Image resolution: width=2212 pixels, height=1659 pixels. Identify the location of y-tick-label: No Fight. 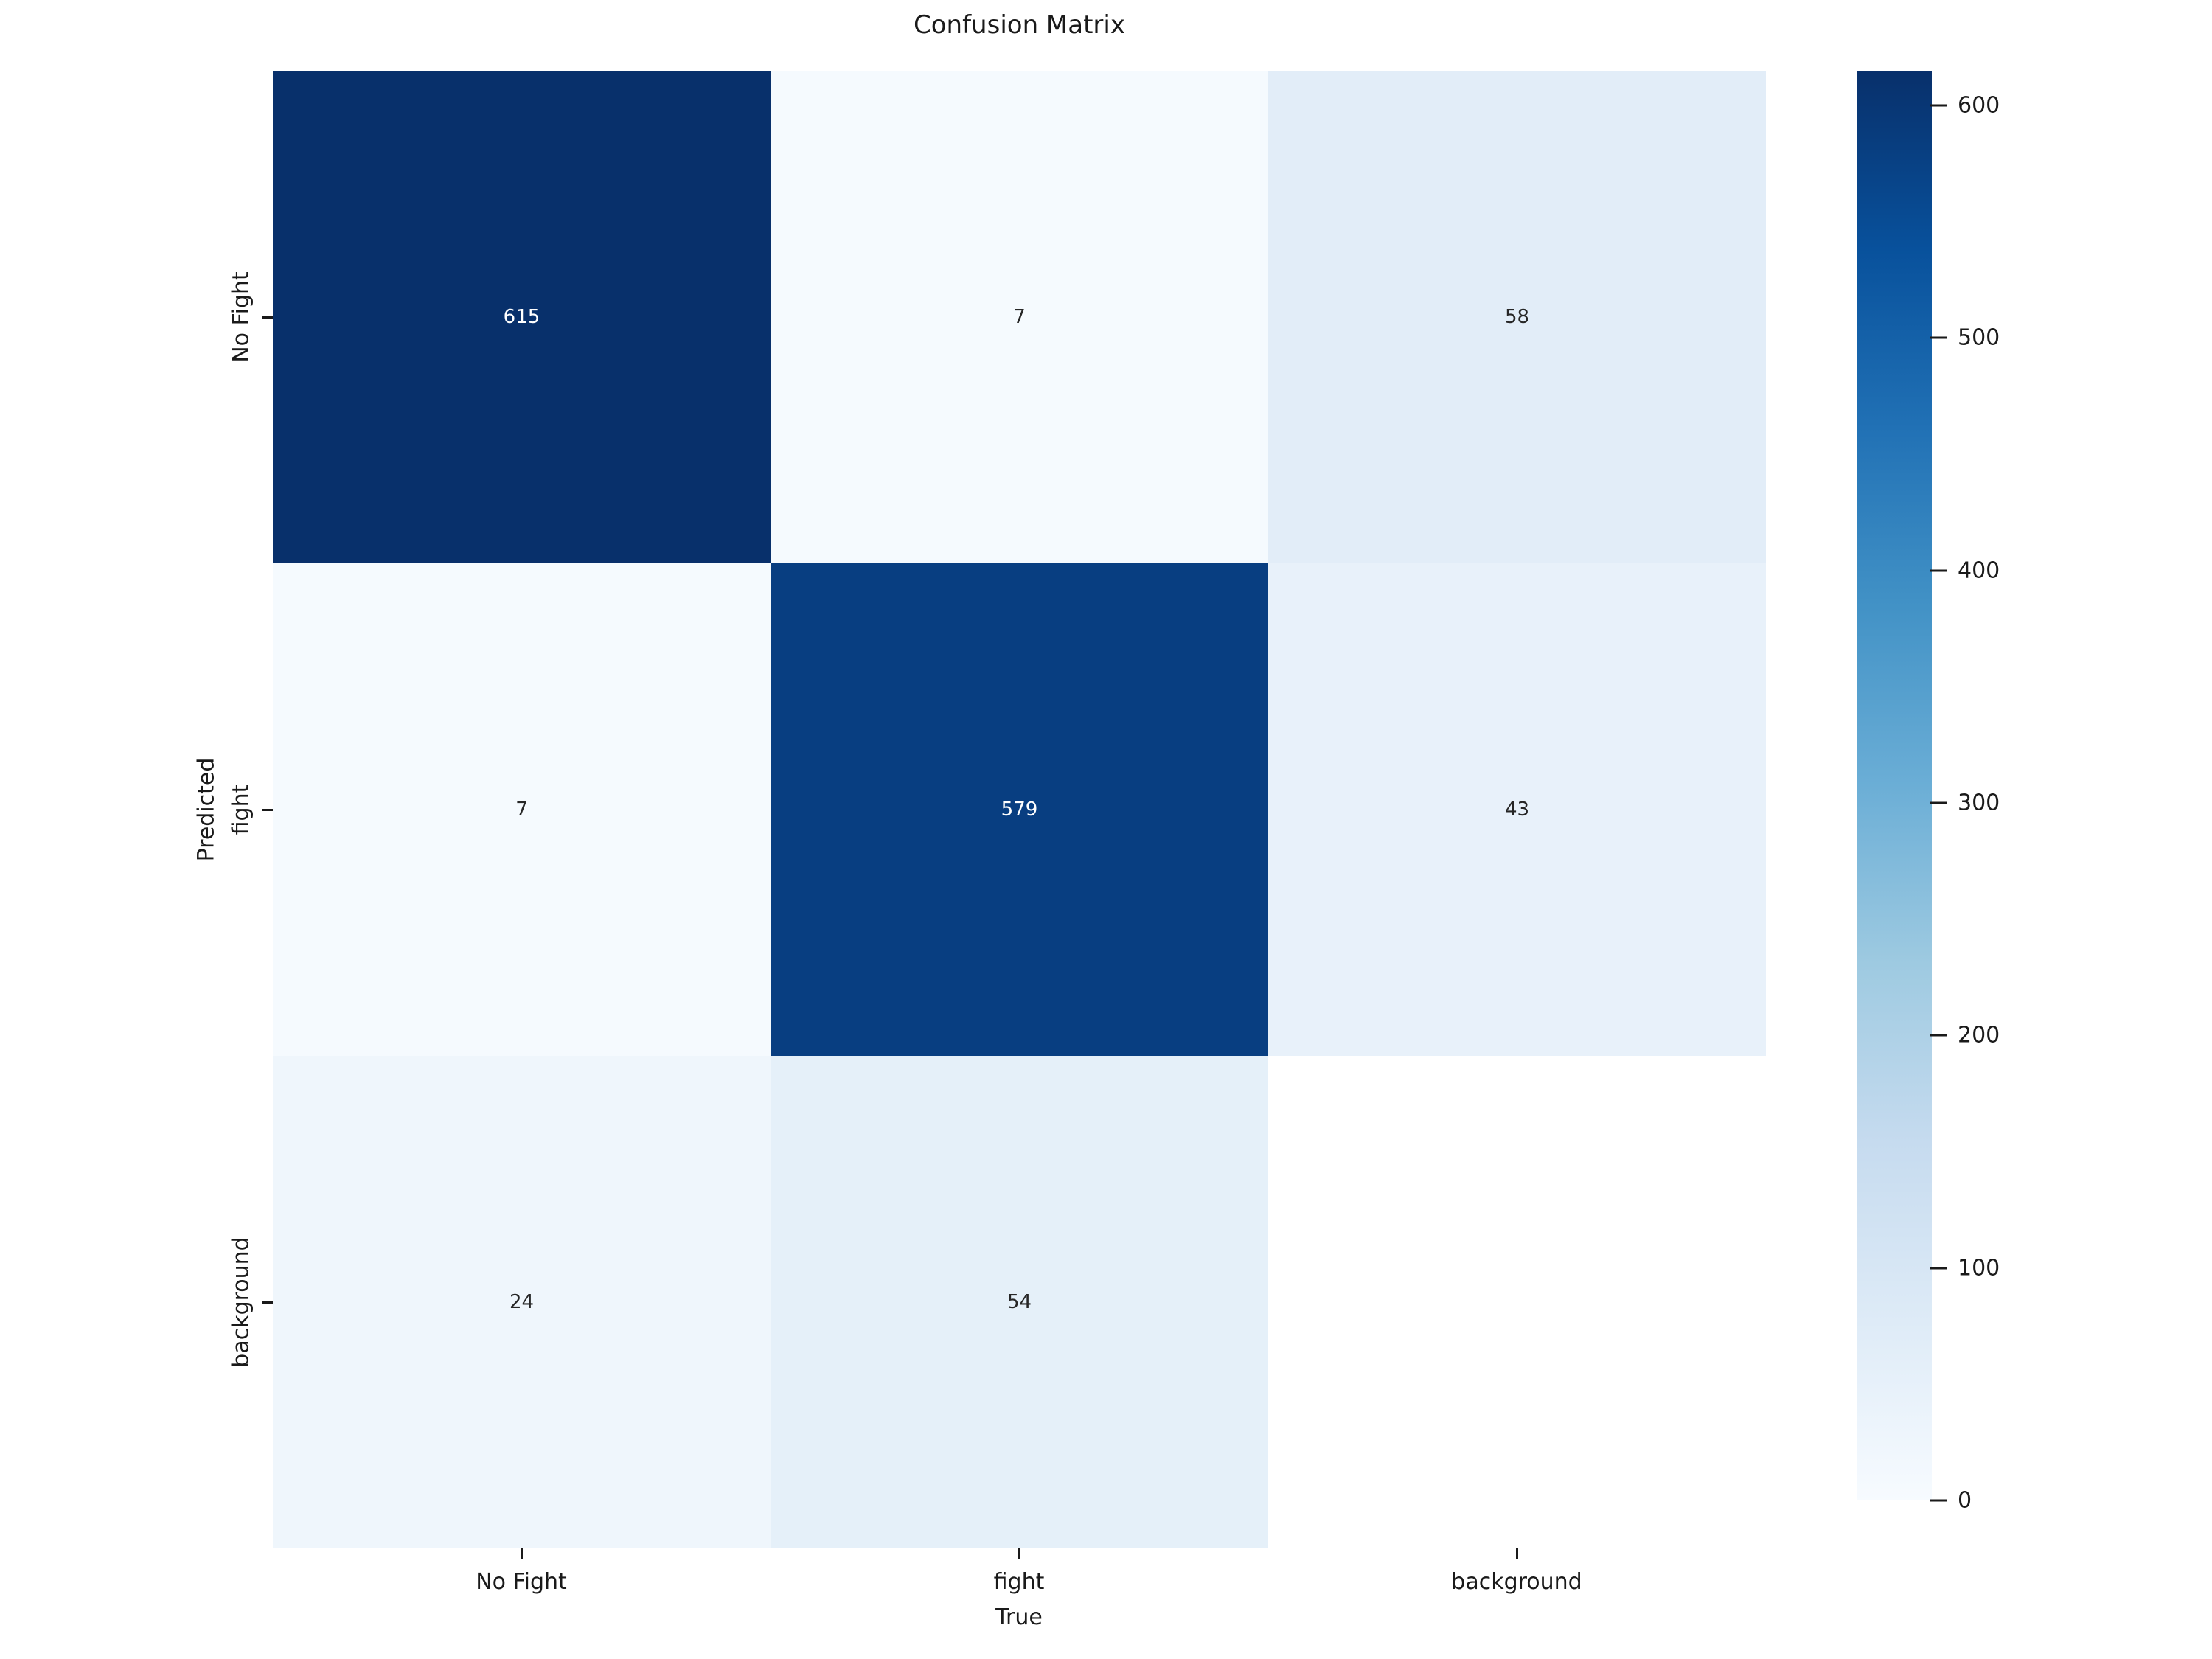
(241, 317).